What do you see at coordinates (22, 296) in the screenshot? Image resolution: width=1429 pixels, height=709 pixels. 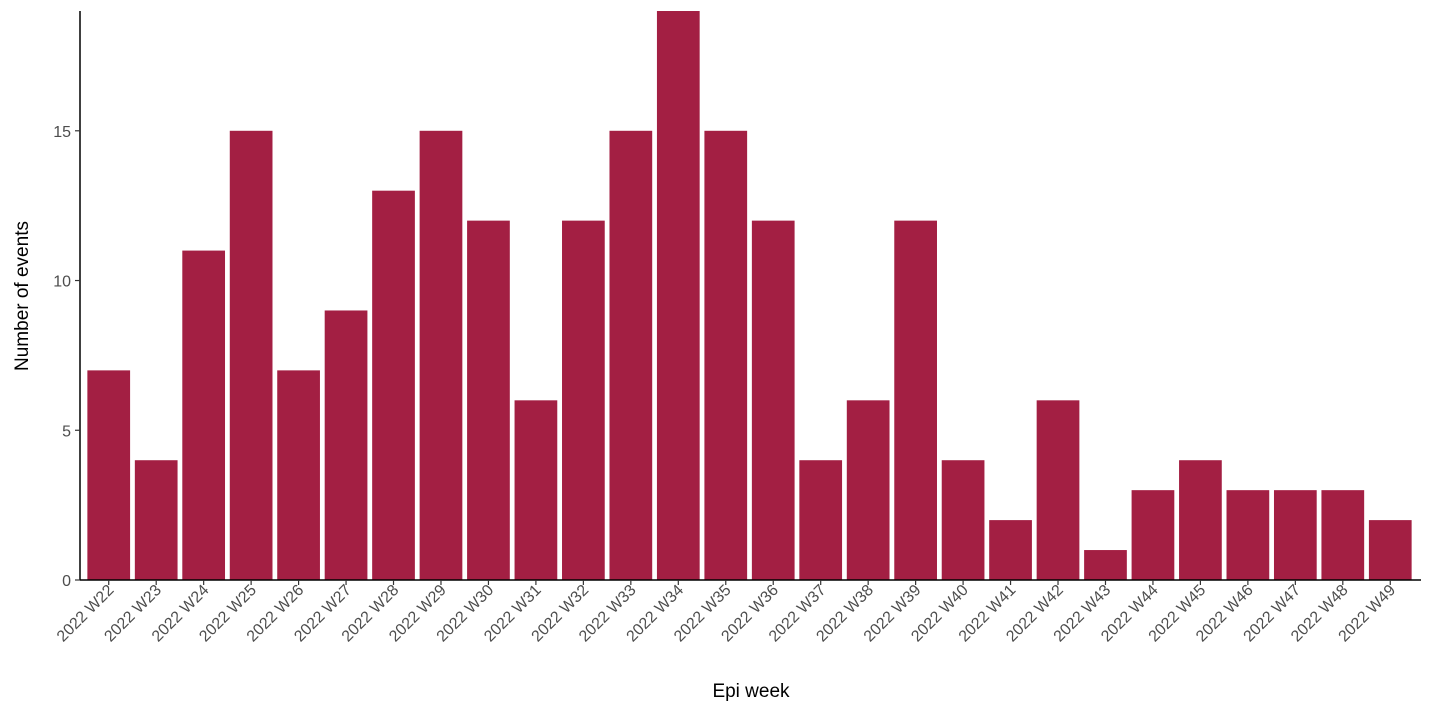 I see `y-axis-title: Number of events` at bounding box center [22, 296].